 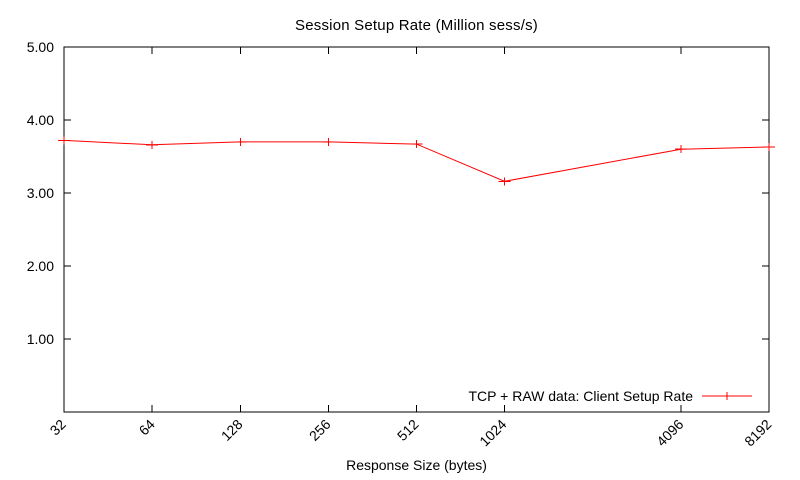 What do you see at coordinates (416, 25) in the screenshot?
I see `chart-title: Session Setup Rate (Million sess/s)` at bounding box center [416, 25].